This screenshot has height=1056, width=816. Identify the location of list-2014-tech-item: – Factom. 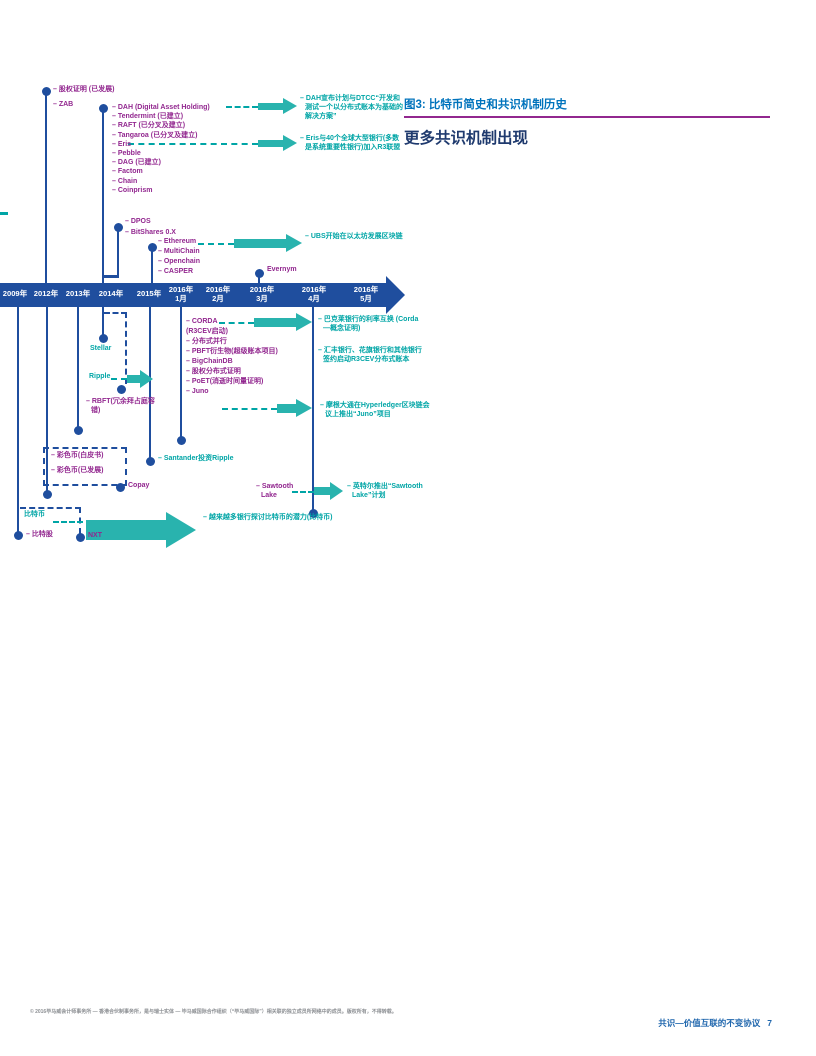
(127, 172).